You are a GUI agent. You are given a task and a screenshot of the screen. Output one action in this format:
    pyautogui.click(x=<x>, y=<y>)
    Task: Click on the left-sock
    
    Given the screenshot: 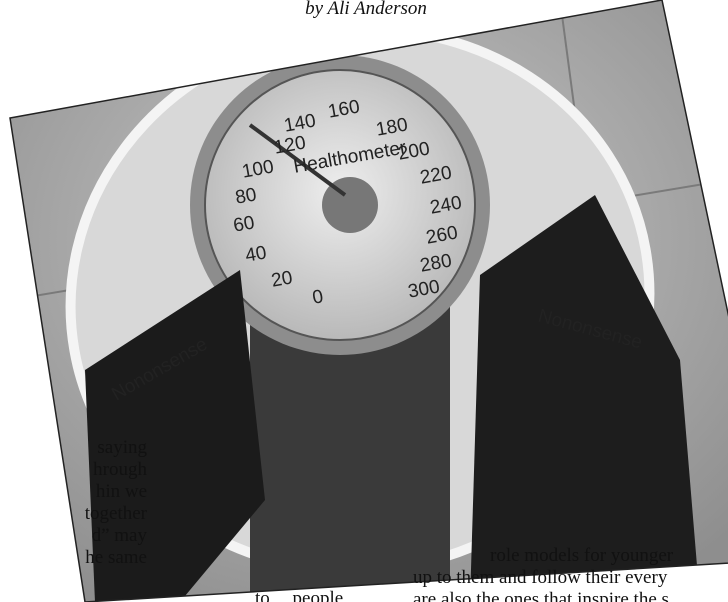 What is the action you would take?
    pyautogui.click(x=175, y=436)
    